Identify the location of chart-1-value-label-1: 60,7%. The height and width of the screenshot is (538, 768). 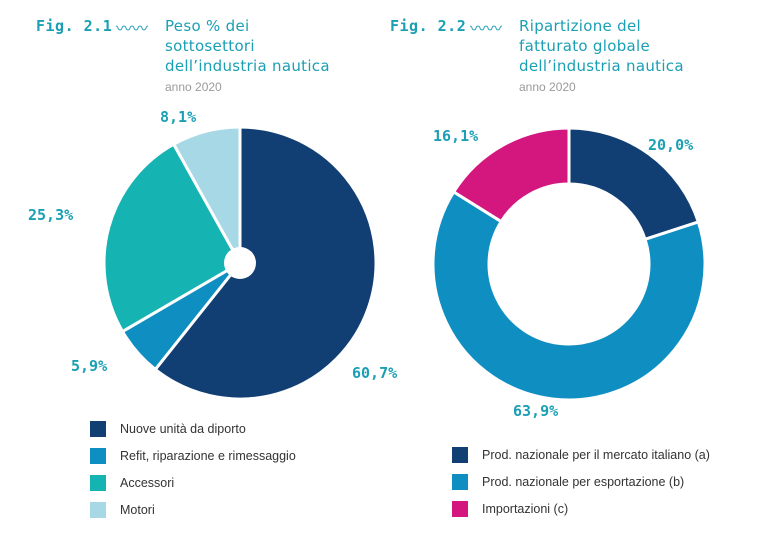
(374, 373).